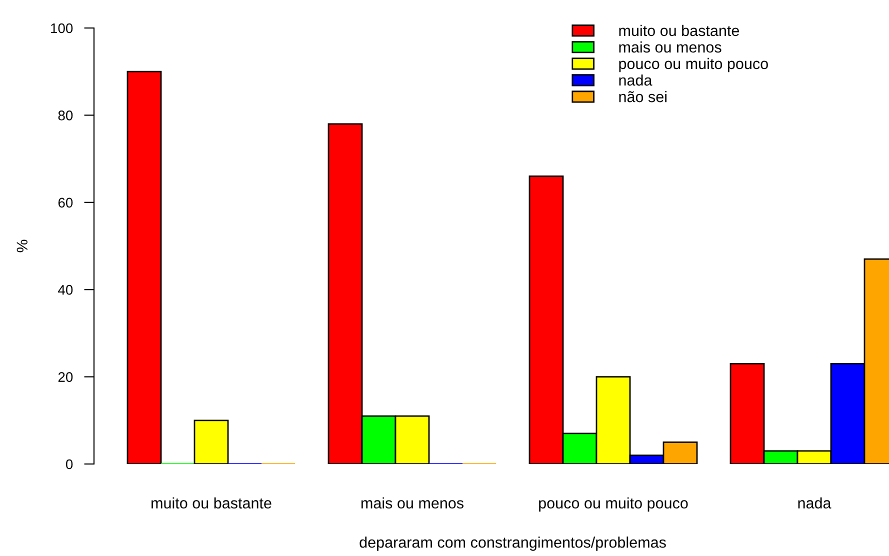  I want to click on y-tick-label: 40, so click(65, 289).